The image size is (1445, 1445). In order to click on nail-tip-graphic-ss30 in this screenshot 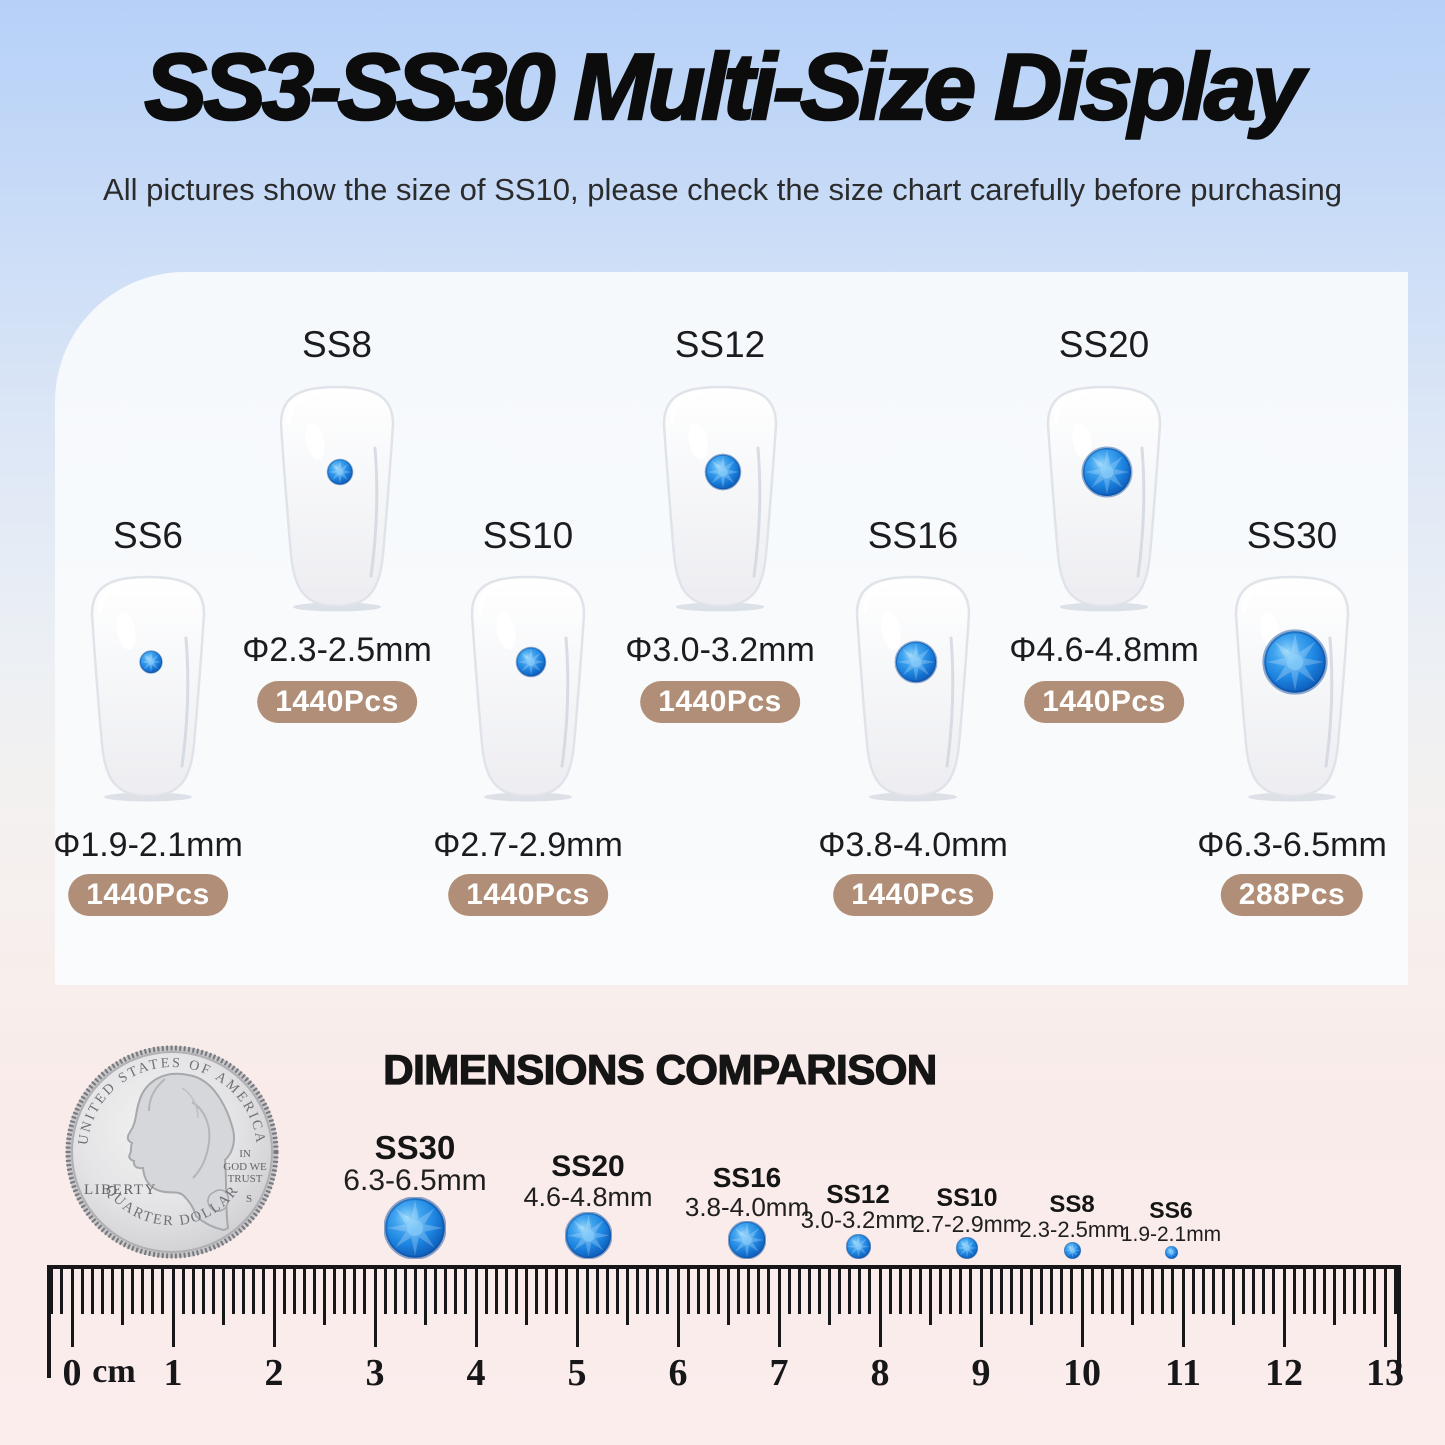, I will do `click(1292, 688)`.